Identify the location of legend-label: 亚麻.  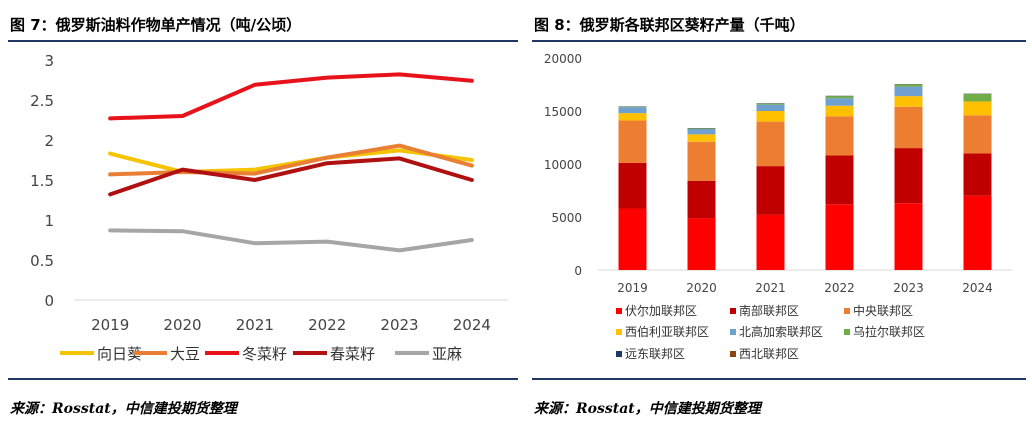
(447, 354).